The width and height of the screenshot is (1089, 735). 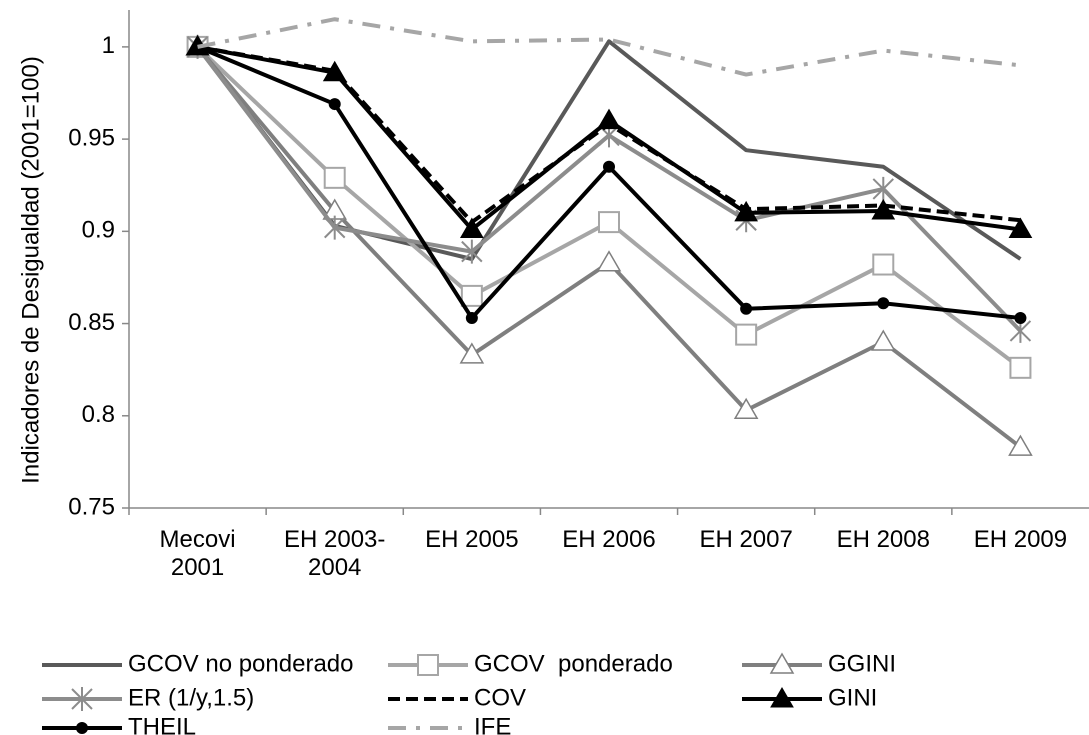 I want to click on legend-label: IFE, so click(x=492, y=724).